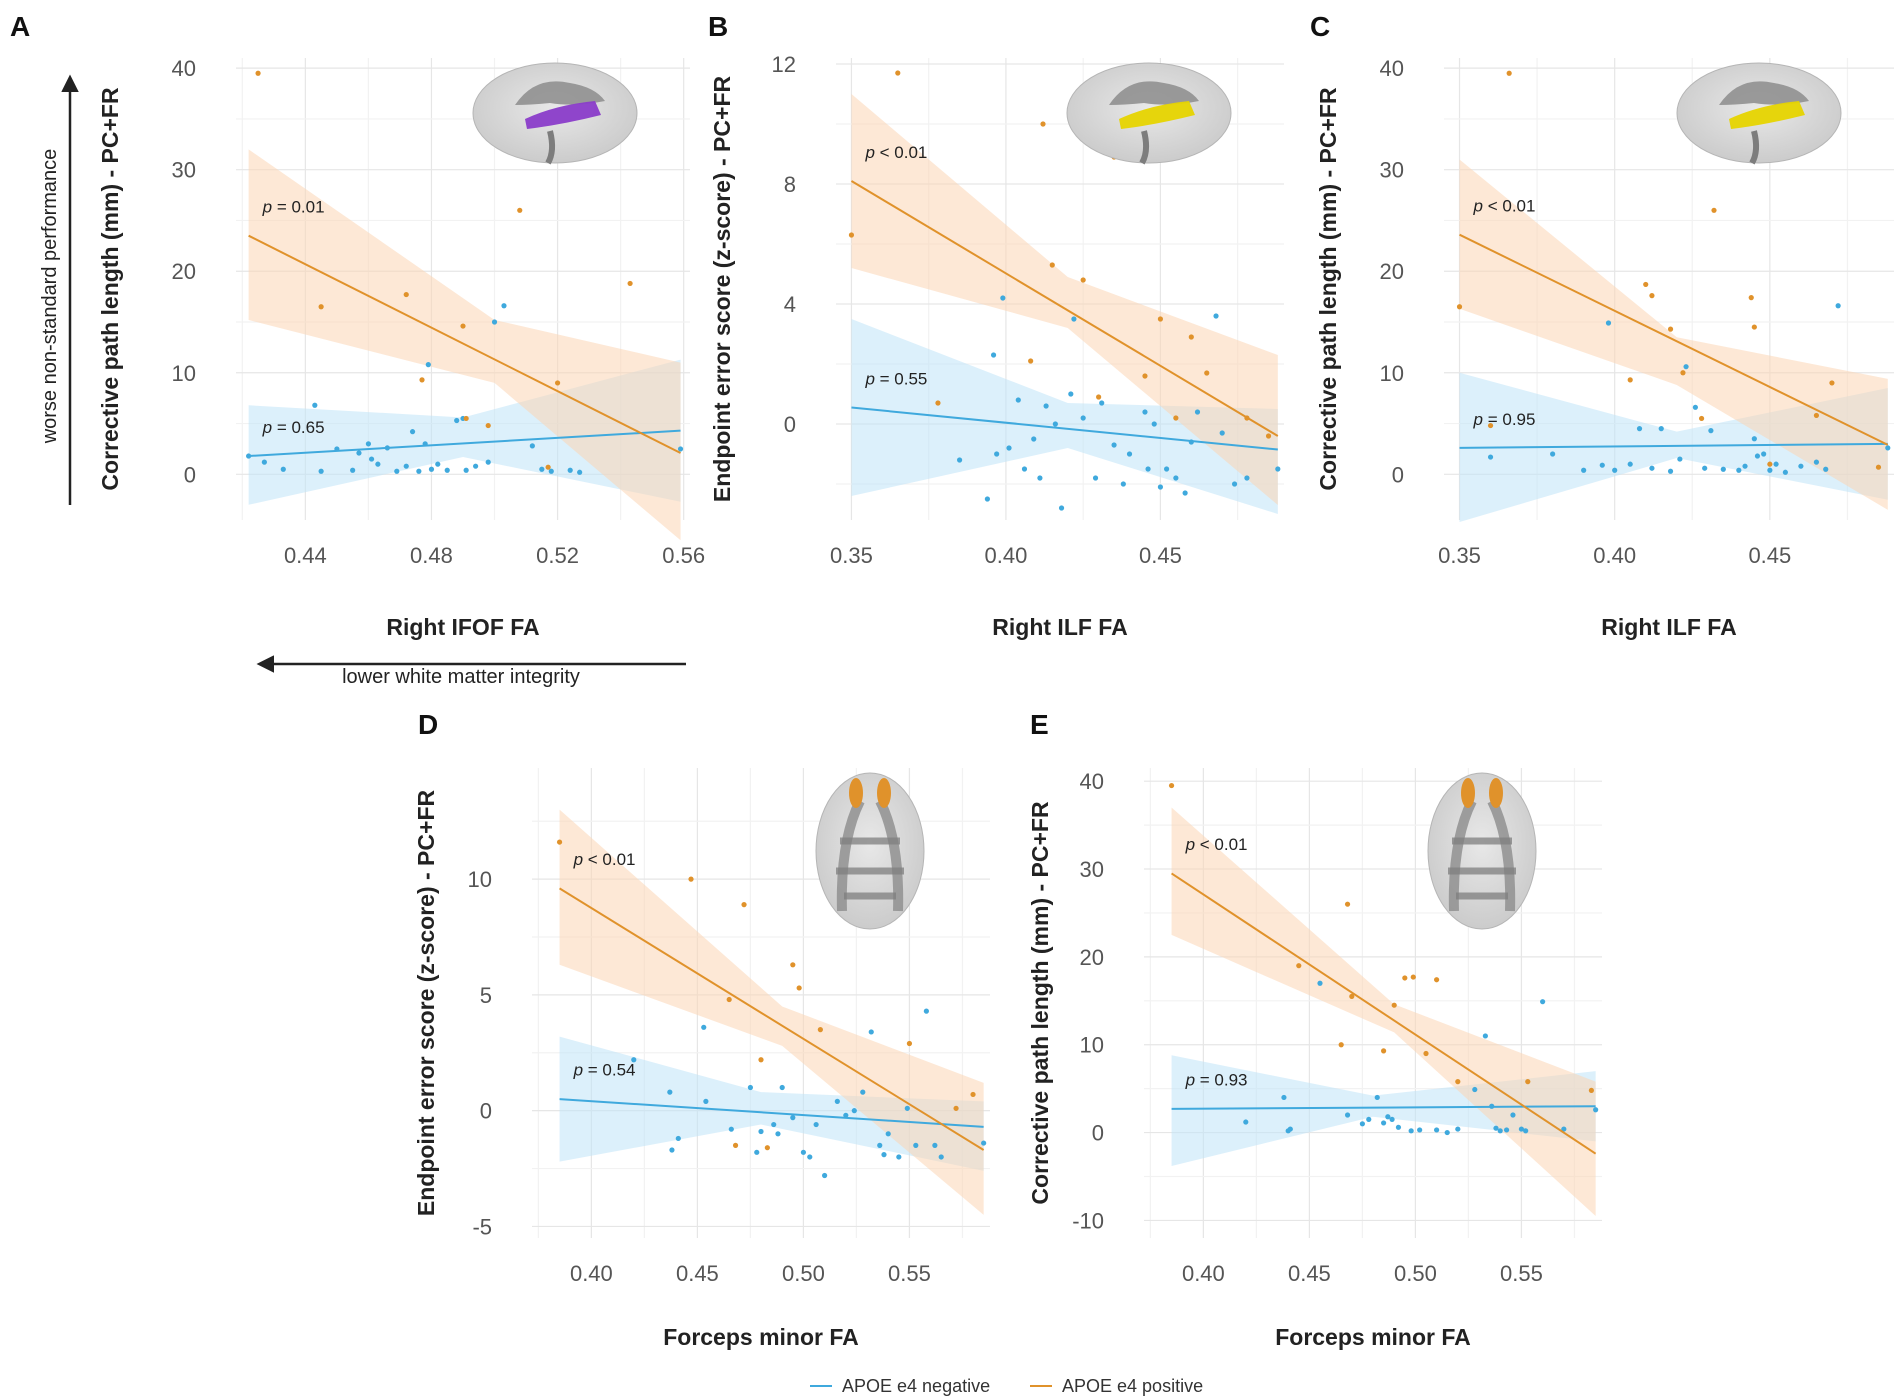 The height and width of the screenshot is (1396, 1904). Describe the element at coordinates (1512, 419) in the screenshot. I see `p-value: = 0.95` at that location.